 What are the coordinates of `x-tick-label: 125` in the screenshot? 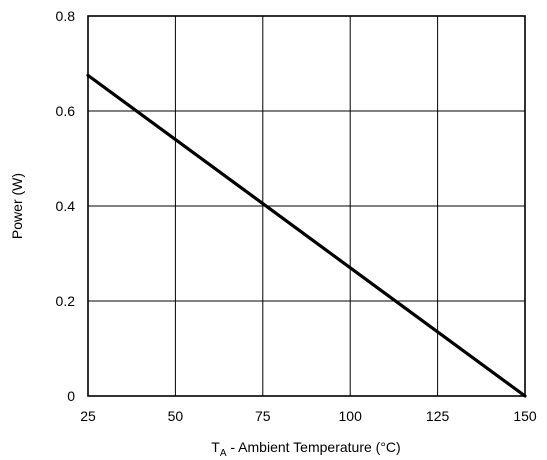 It's located at (438, 416).